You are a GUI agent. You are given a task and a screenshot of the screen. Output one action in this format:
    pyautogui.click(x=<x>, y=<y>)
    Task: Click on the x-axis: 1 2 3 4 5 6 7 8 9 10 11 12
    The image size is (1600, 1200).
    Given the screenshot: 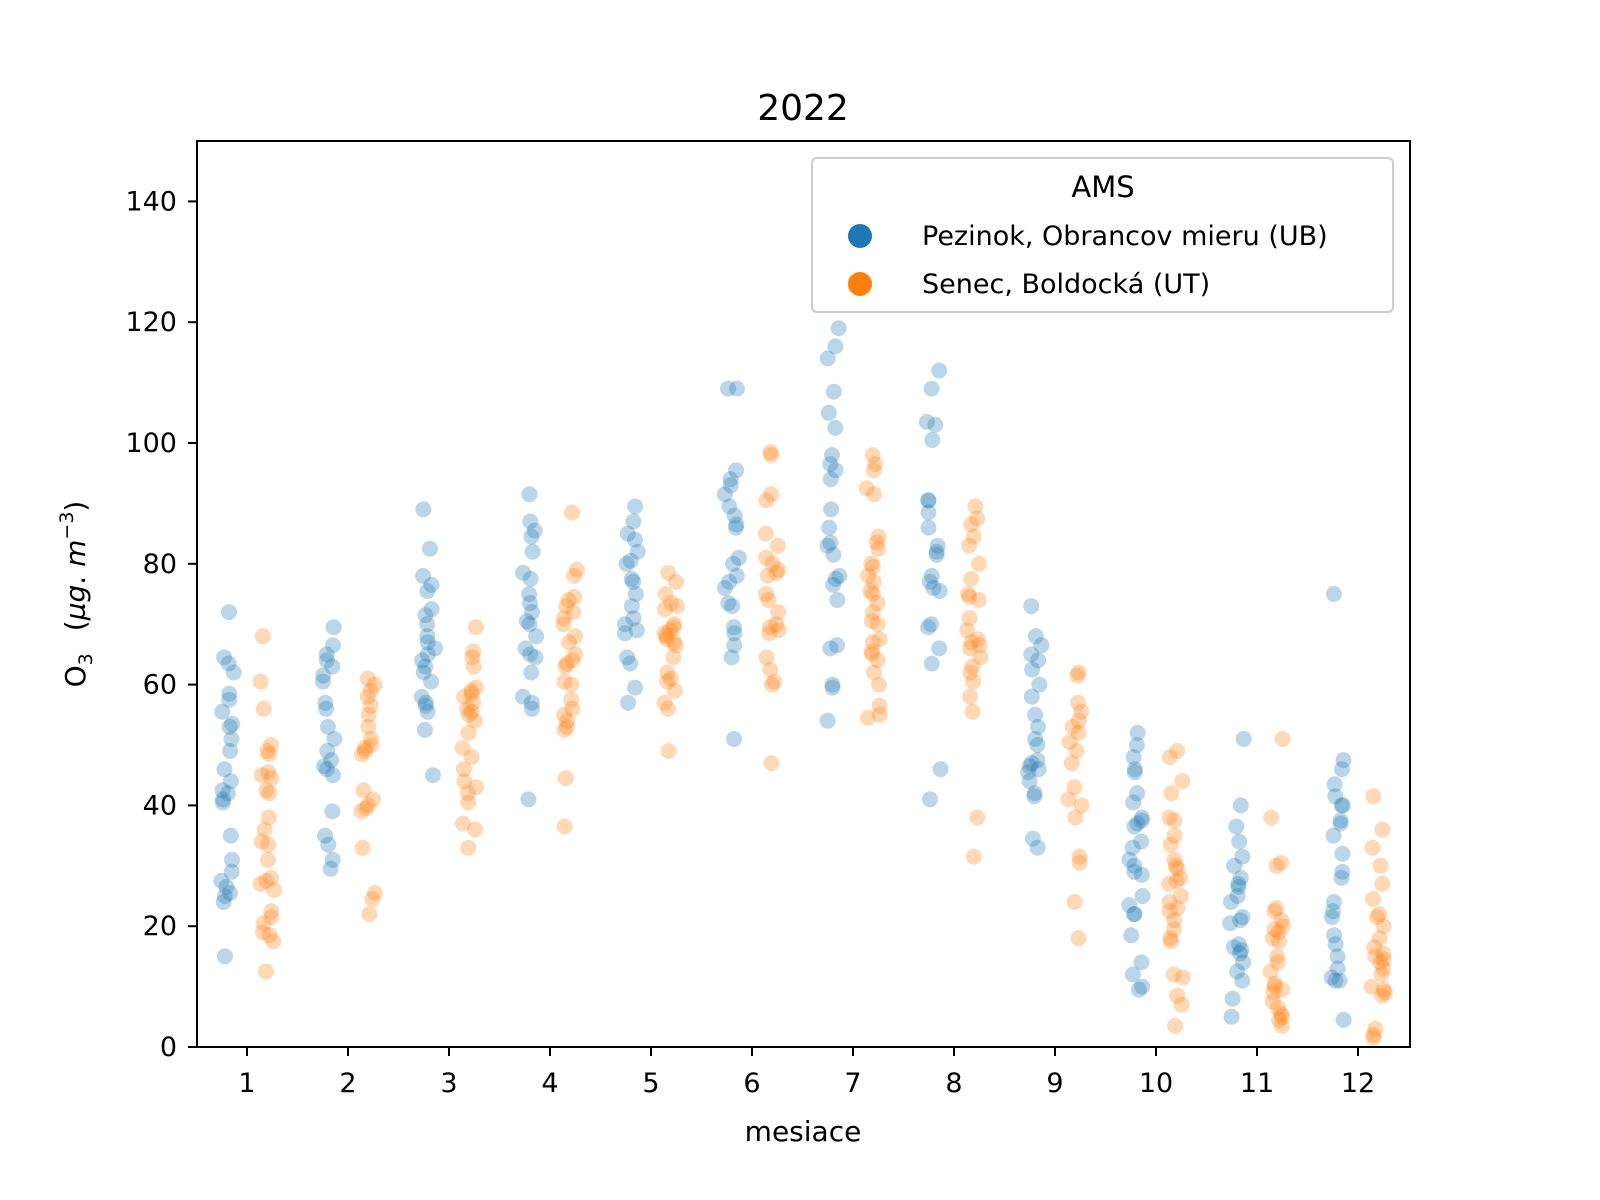 What is the action you would take?
    pyautogui.click(x=806, y=1073)
    